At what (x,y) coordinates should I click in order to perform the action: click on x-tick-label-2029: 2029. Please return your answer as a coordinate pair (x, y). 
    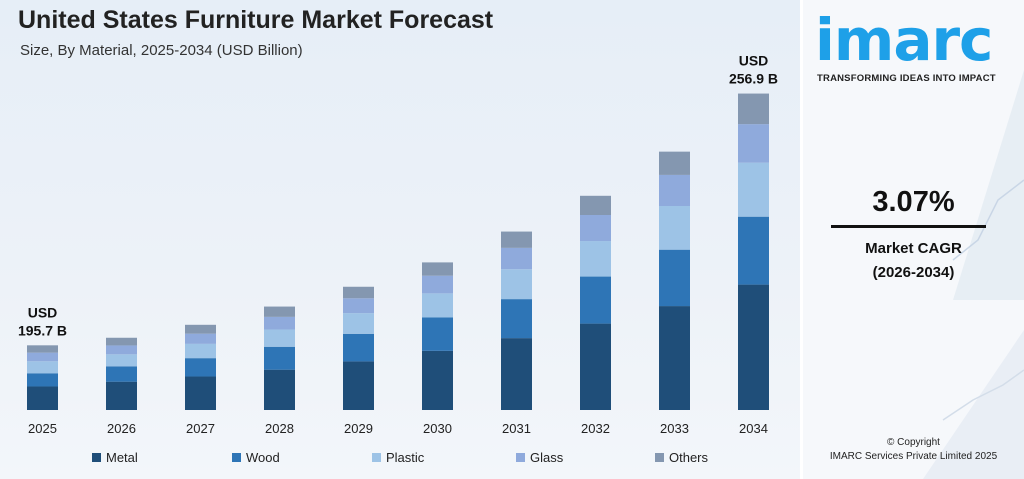
    Looking at the image, I should click on (358, 428).